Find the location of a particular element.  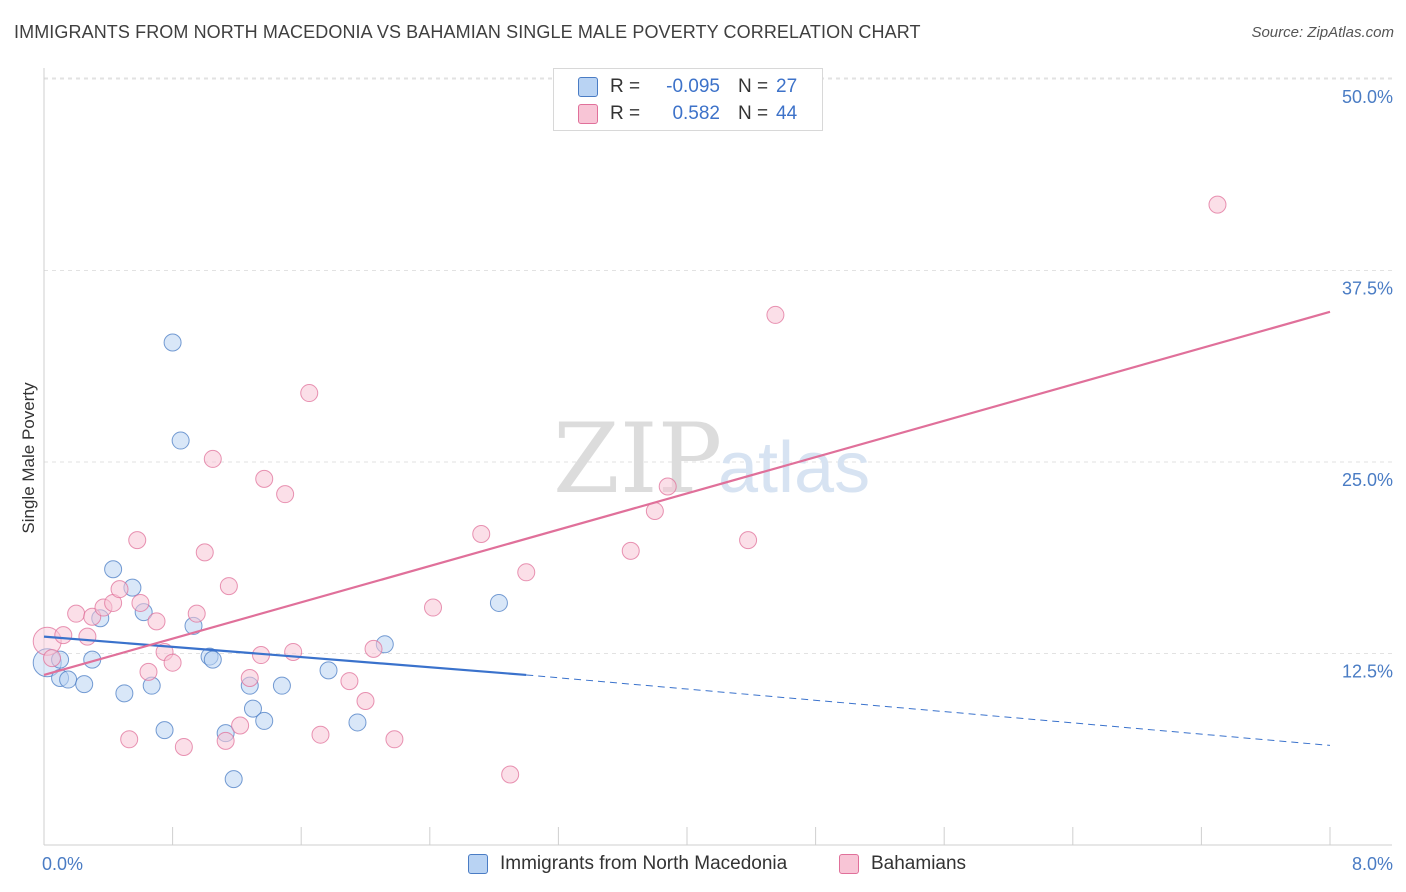

legend-swatch-blue is located at coordinates (588, 87).